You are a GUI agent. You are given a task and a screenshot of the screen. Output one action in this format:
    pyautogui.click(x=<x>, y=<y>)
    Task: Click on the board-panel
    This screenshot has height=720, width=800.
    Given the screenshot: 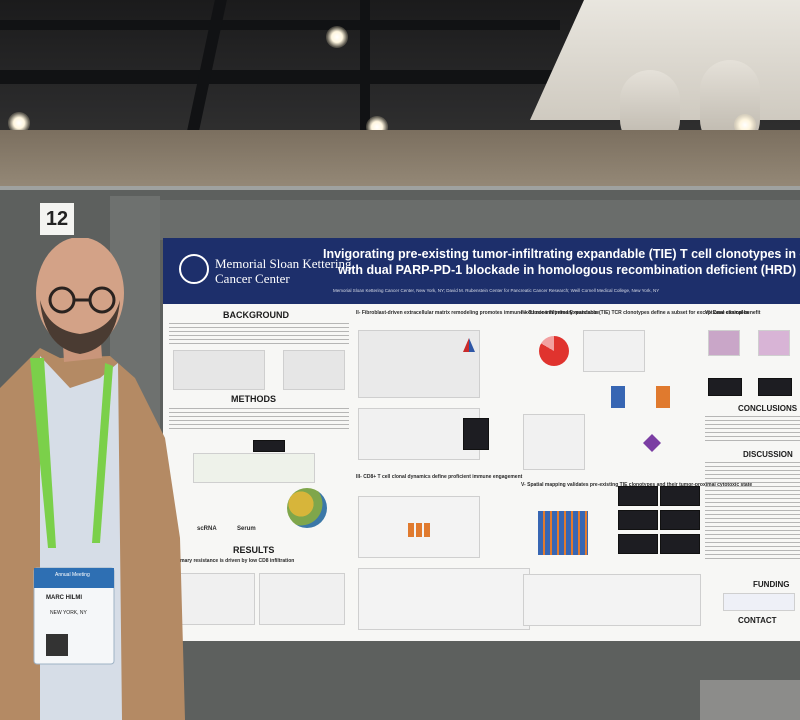 What is the action you would take?
    pyautogui.click(x=480, y=220)
    